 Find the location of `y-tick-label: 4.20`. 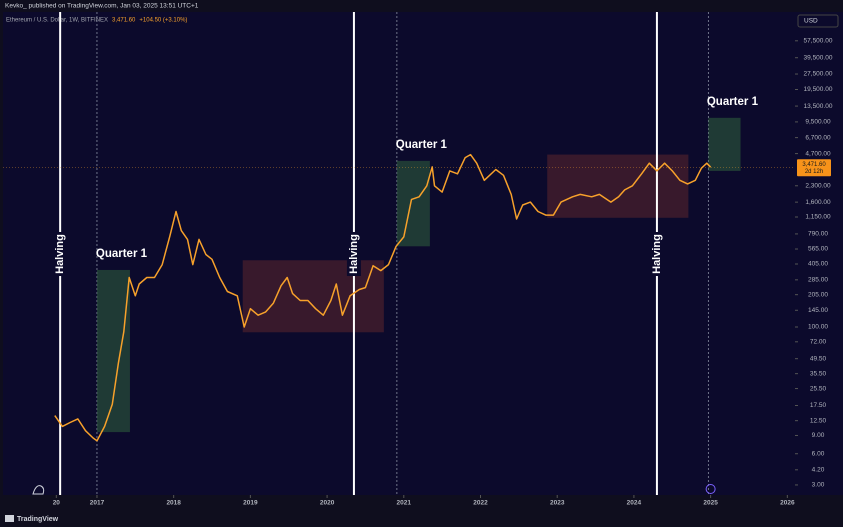

y-tick-label: 4.20 is located at coordinates (818, 470).